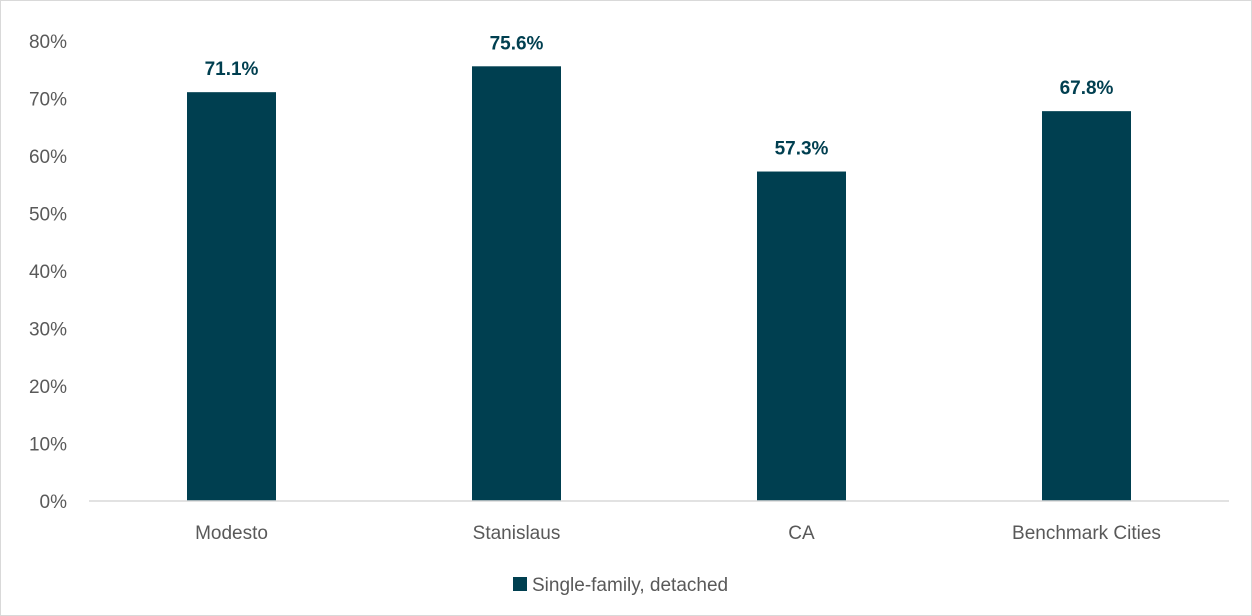 This screenshot has height=616, width=1252. I want to click on legend-swatch, so click(520, 584).